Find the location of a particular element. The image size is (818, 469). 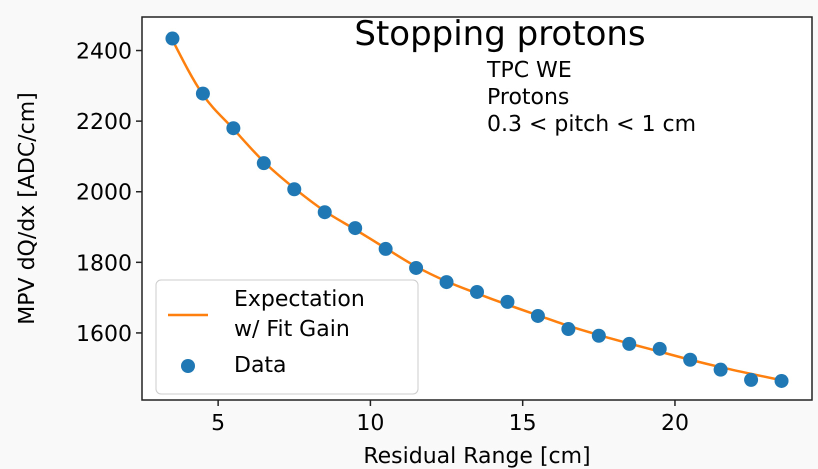

y-tick-label: 2200 is located at coordinates (104, 123).